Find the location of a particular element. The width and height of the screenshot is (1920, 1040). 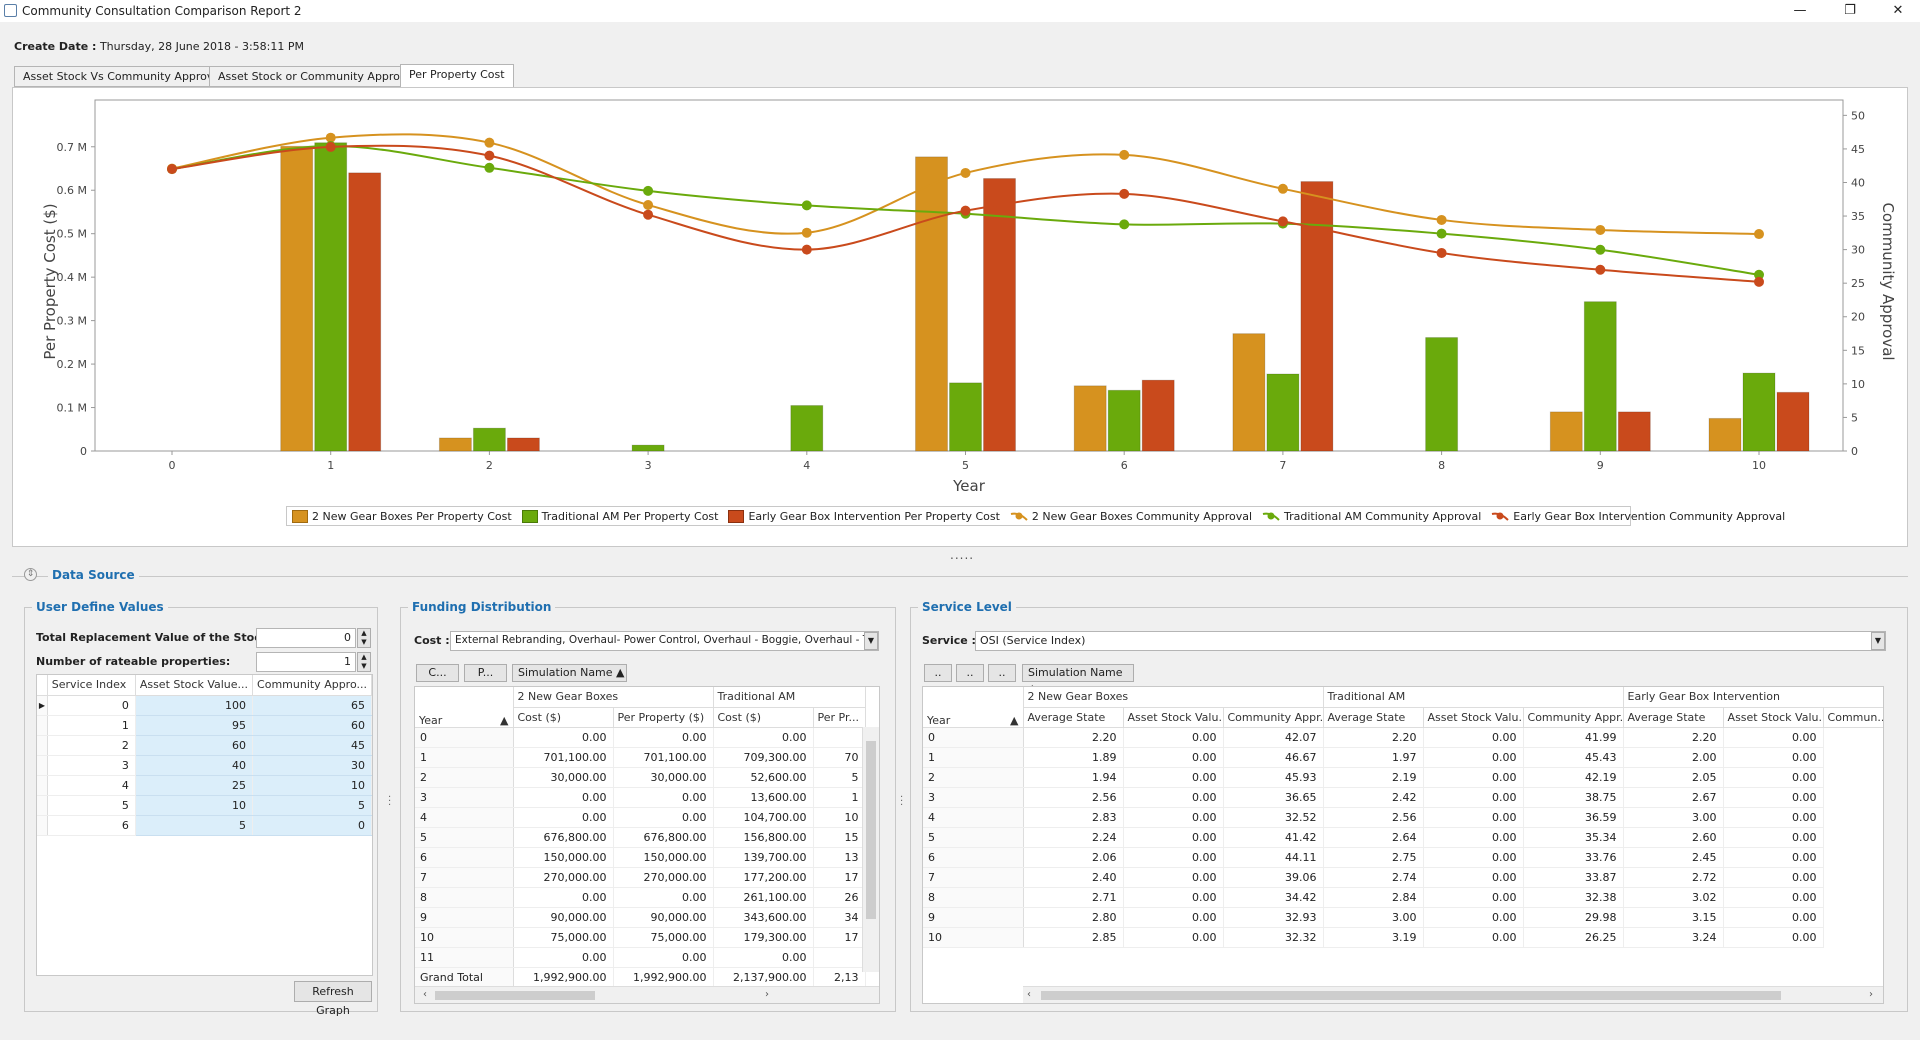

table-cell: 2.80 is located at coordinates (1073, 917).